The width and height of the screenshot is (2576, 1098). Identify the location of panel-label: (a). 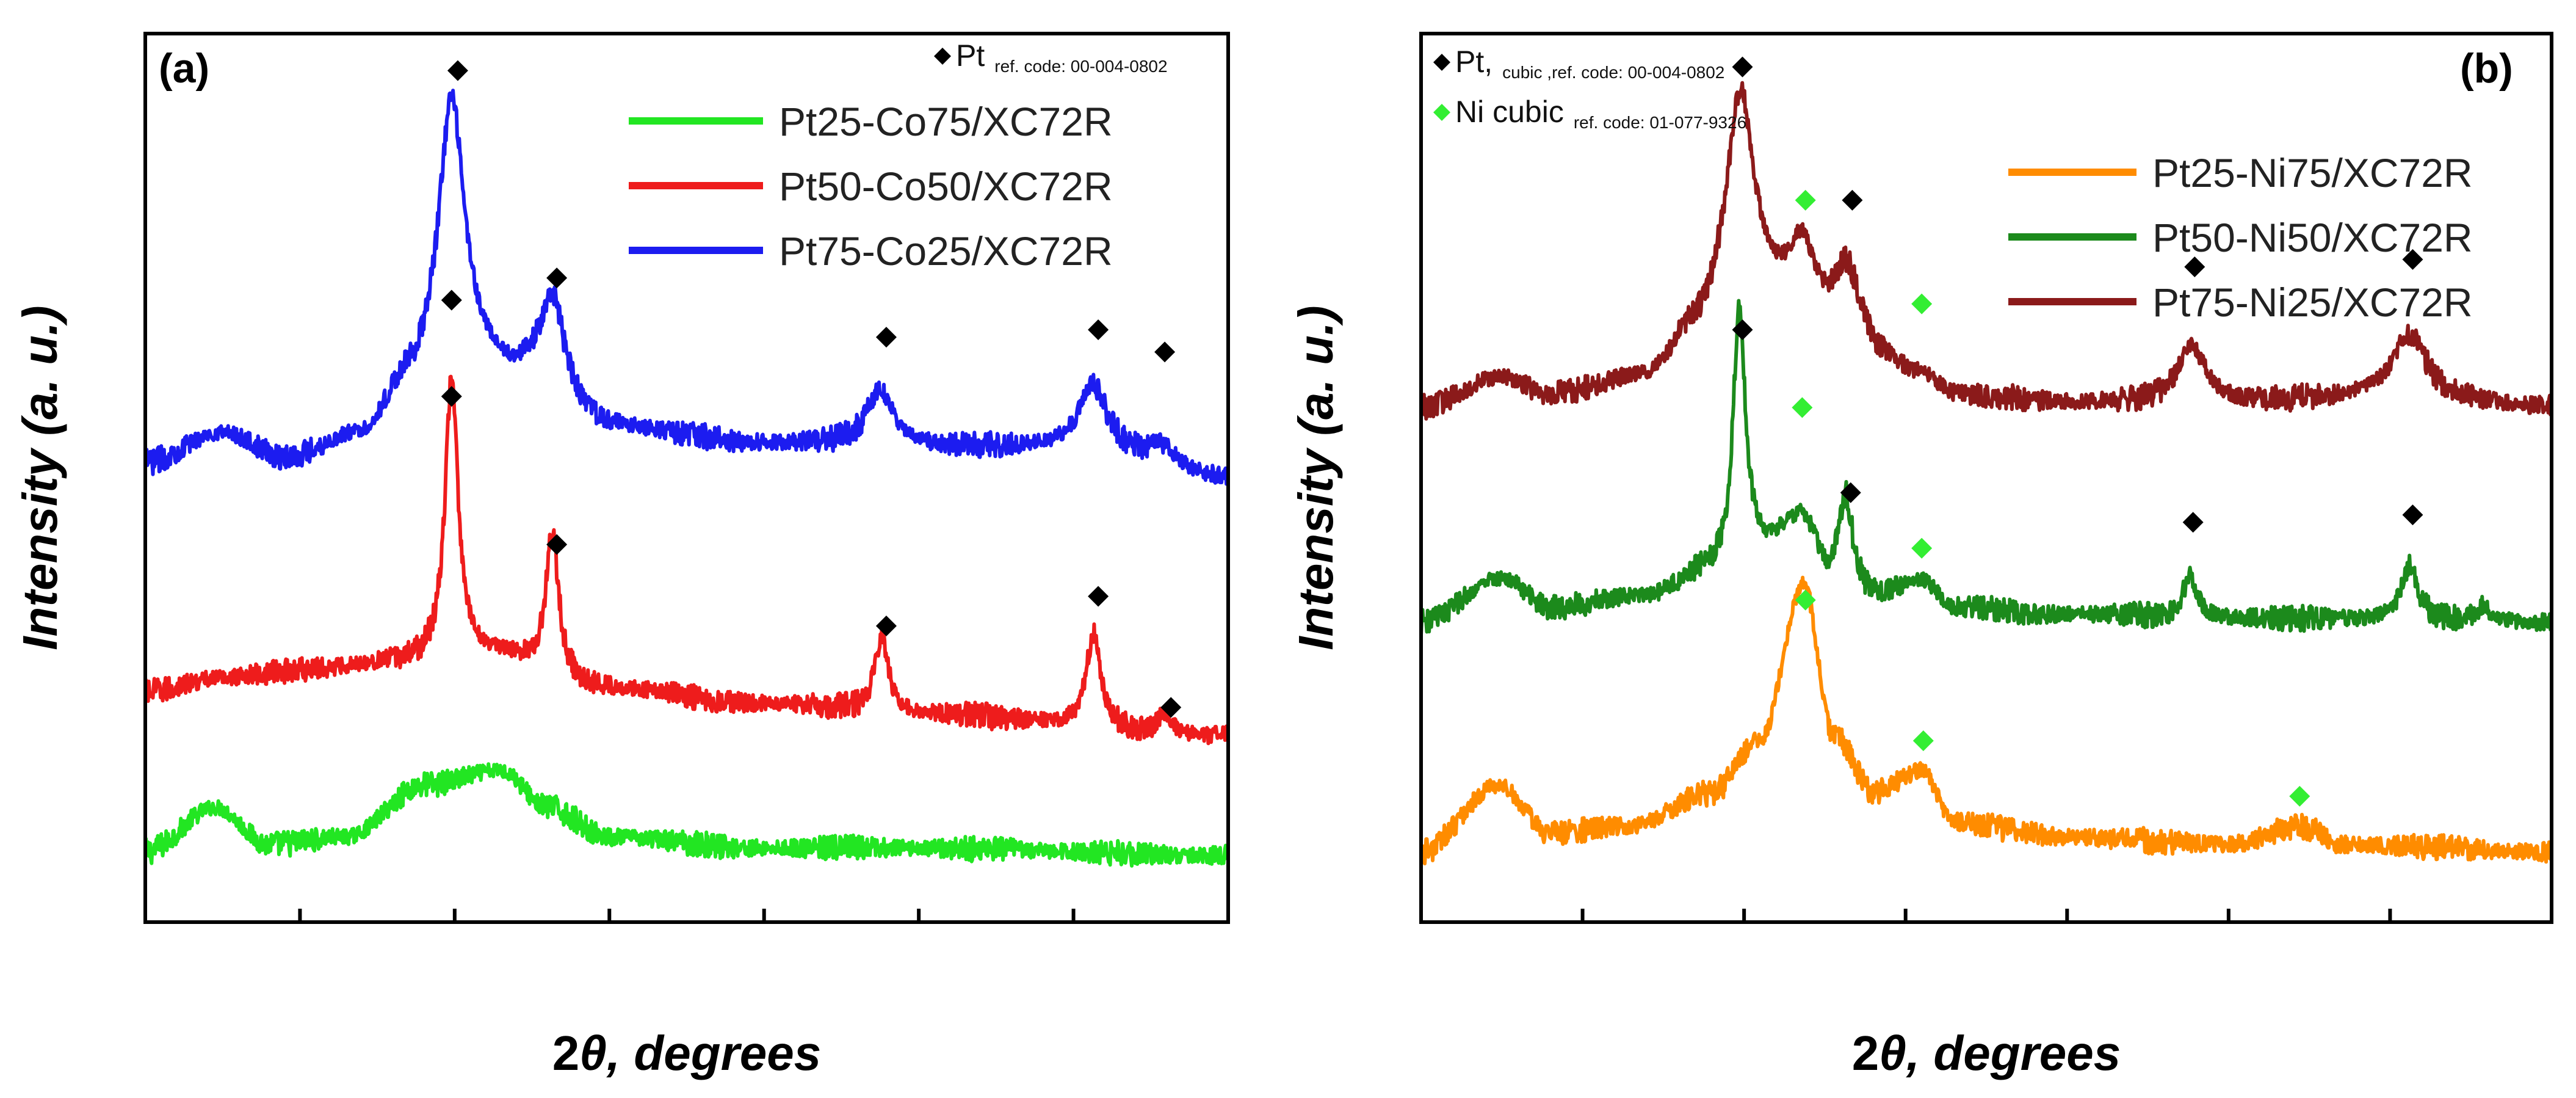
(184, 68).